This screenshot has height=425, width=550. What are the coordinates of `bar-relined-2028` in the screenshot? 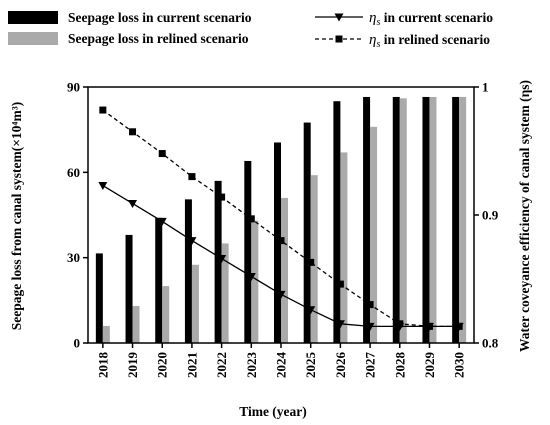 It's located at (403, 220).